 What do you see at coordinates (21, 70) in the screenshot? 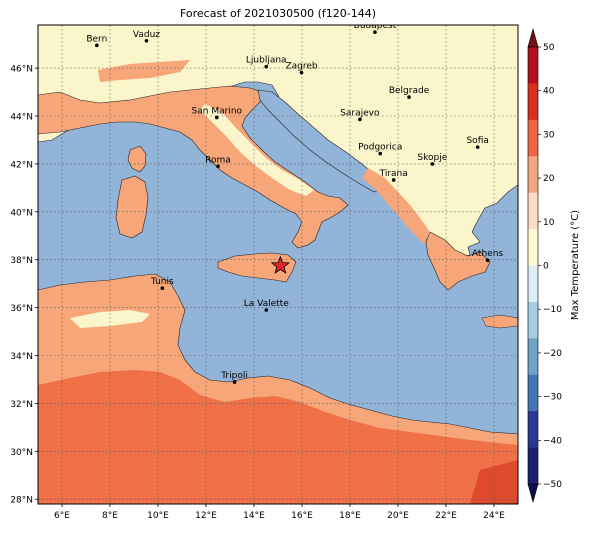
I see `lat-tick-label: 46°N` at bounding box center [21, 70].